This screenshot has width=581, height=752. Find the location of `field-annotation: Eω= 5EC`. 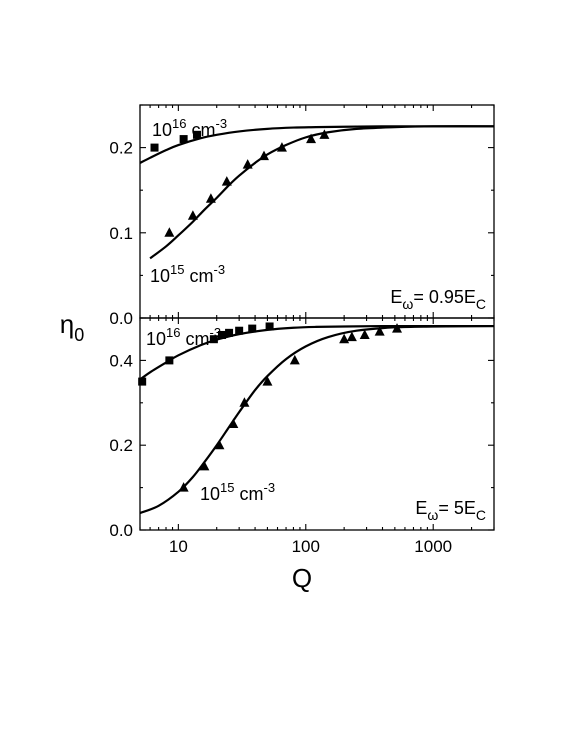

field-annotation: Eω= 5EC is located at coordinates (450, 510).